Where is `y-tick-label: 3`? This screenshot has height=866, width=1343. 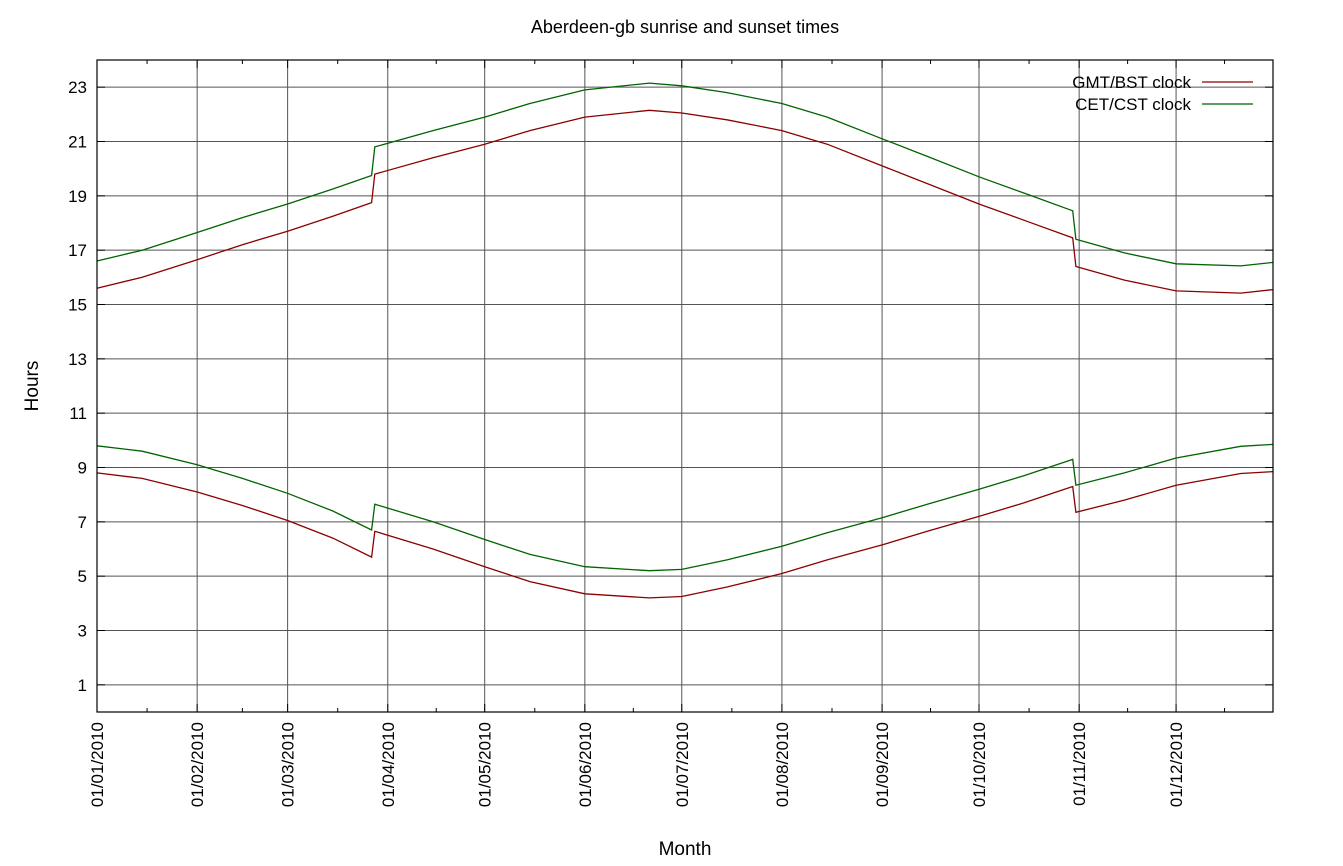 y-tick-label: 3 is located at coordinates (82, 631).